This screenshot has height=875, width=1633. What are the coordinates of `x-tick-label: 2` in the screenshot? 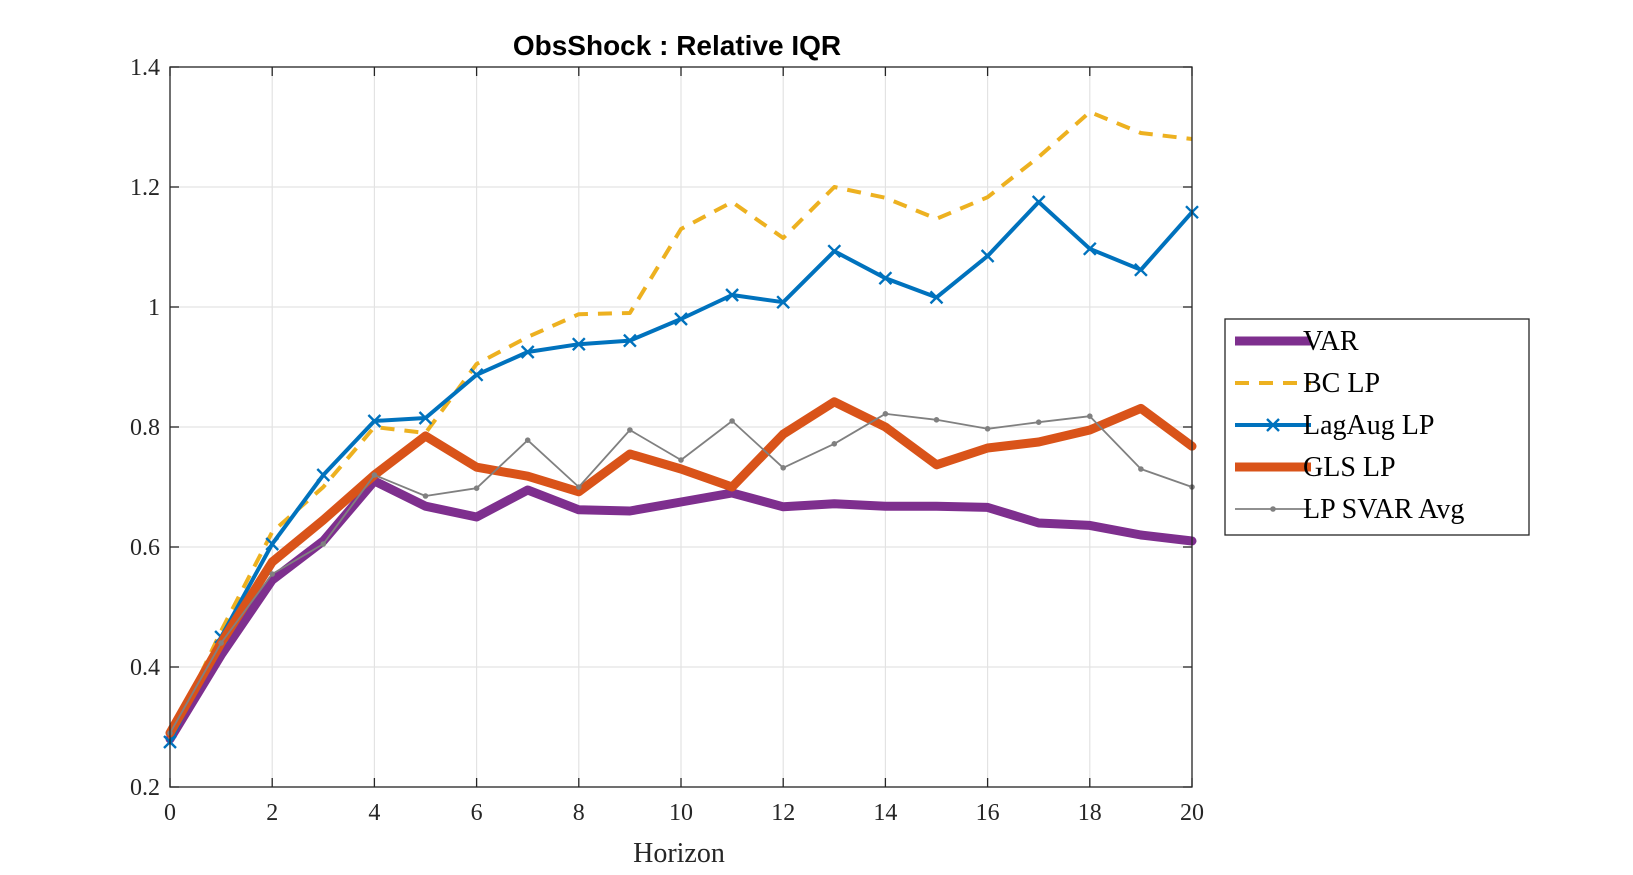 It's located at (272, 813).